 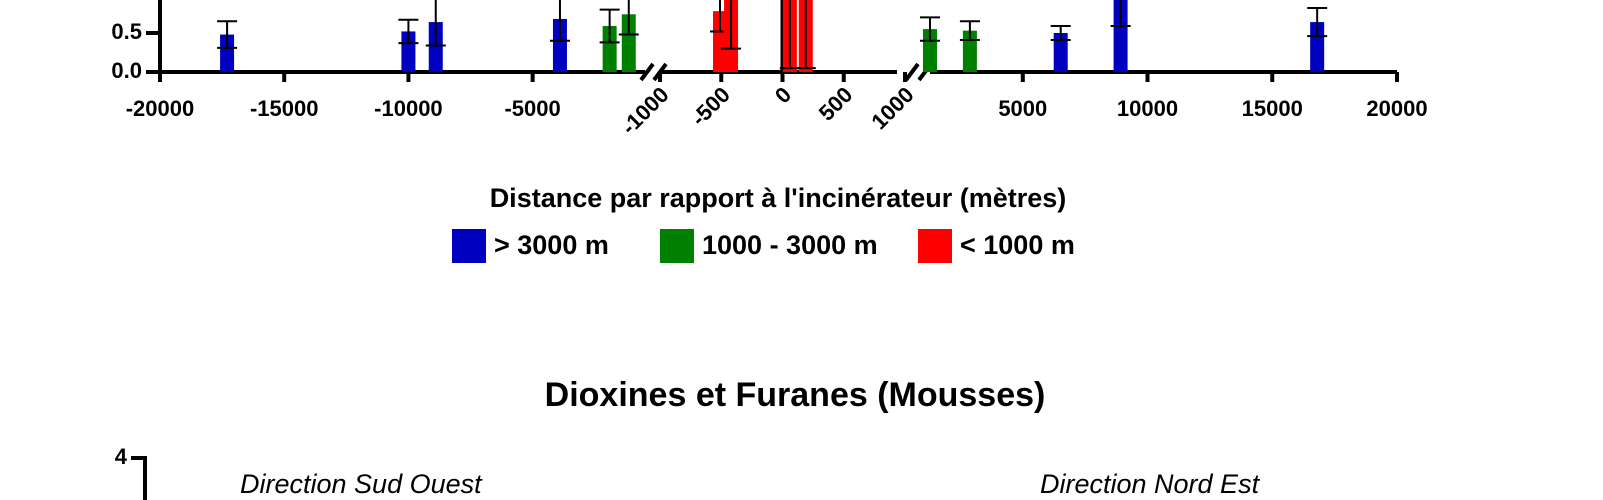 What do you see at coordinates (783, 95) in the screenshot?
I see `x-tick-label: 0` at bounding box center [783, 95].